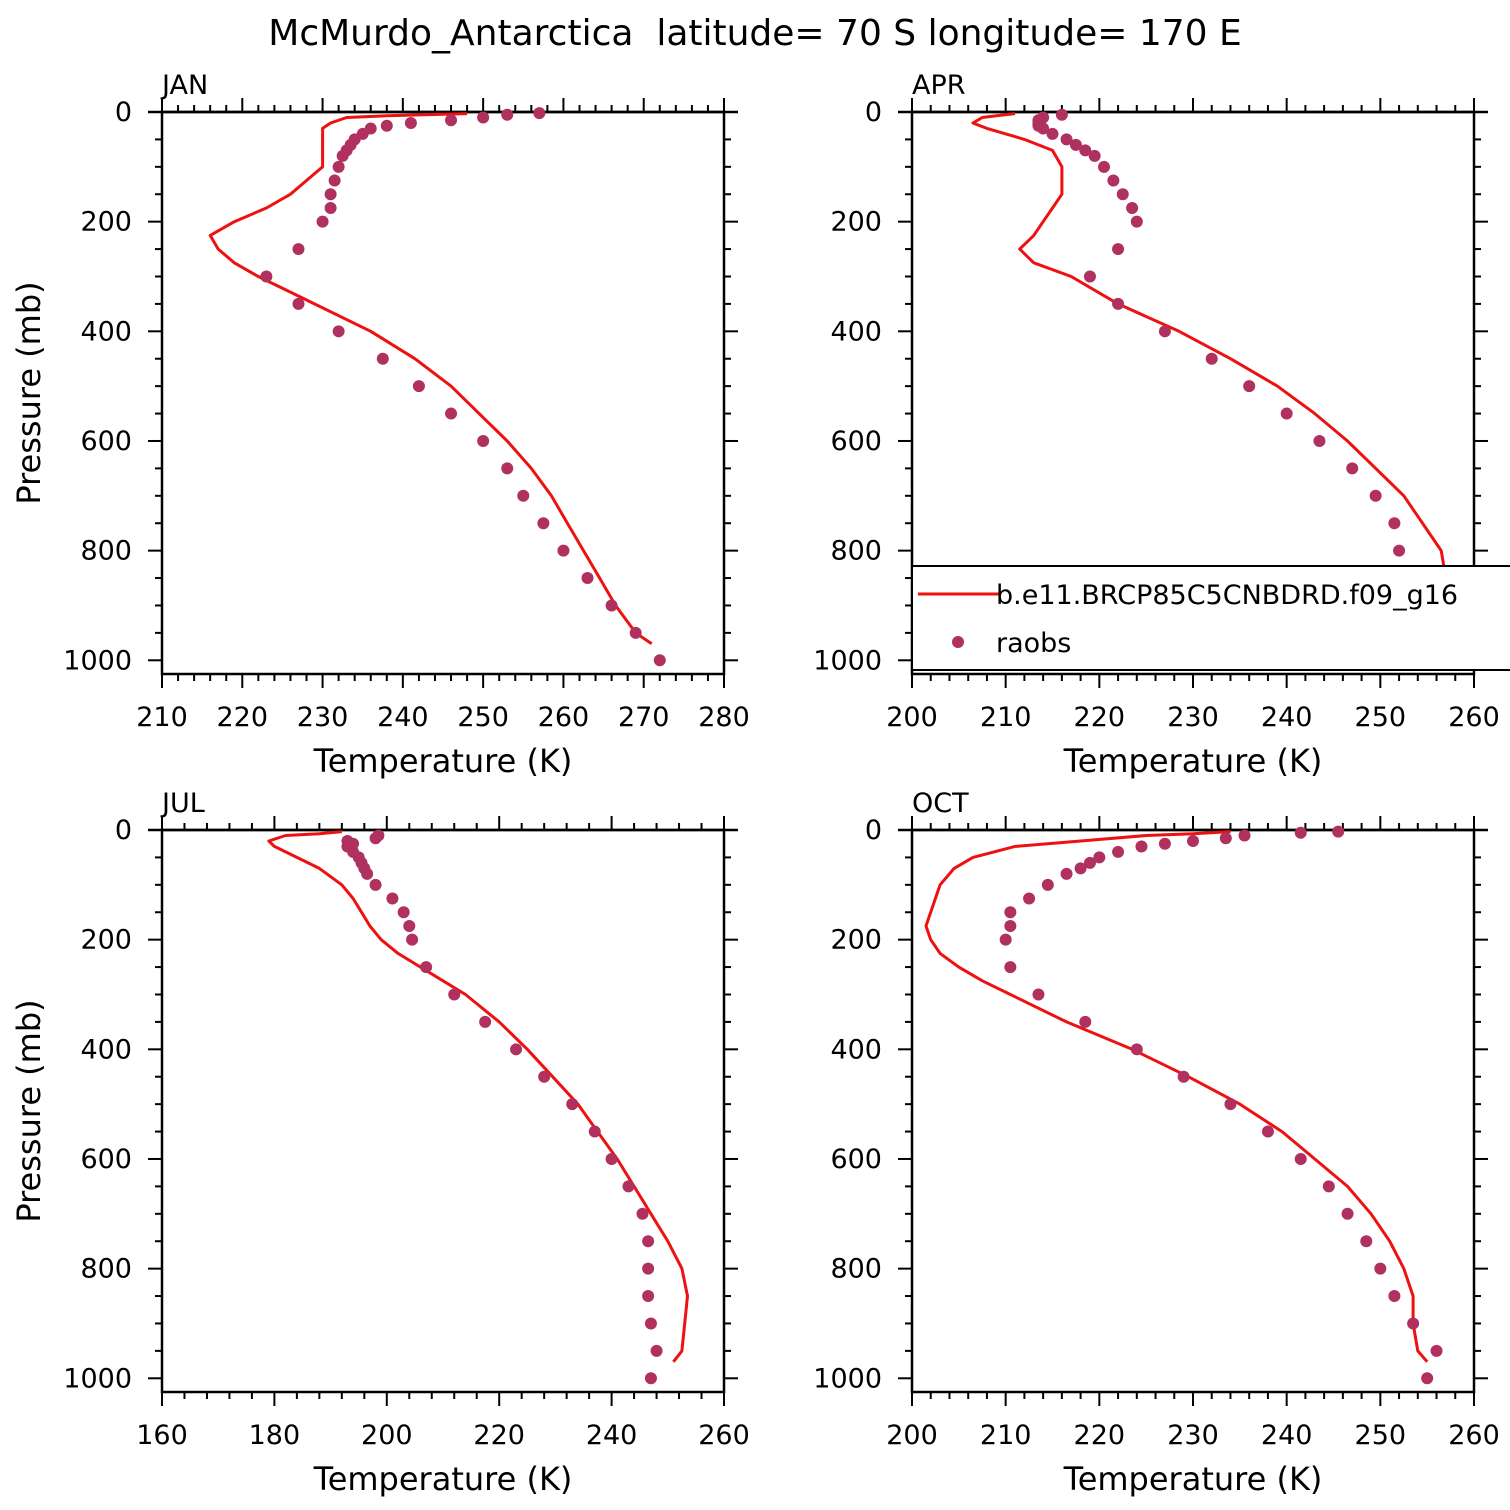  I want to click on legend-box, so click(1210, 618).